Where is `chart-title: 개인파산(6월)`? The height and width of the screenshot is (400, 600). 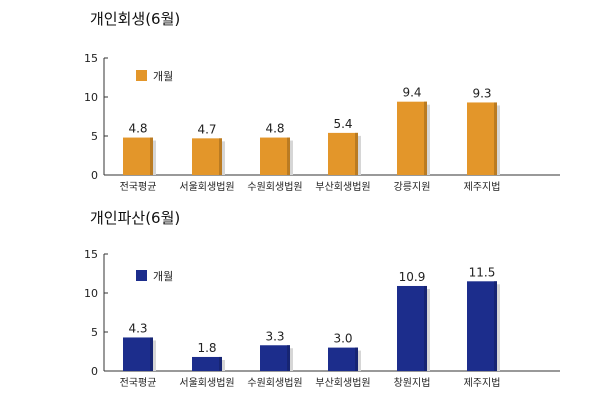
chart-title: 개인파산(6월) is located at coordinates (135, 218).